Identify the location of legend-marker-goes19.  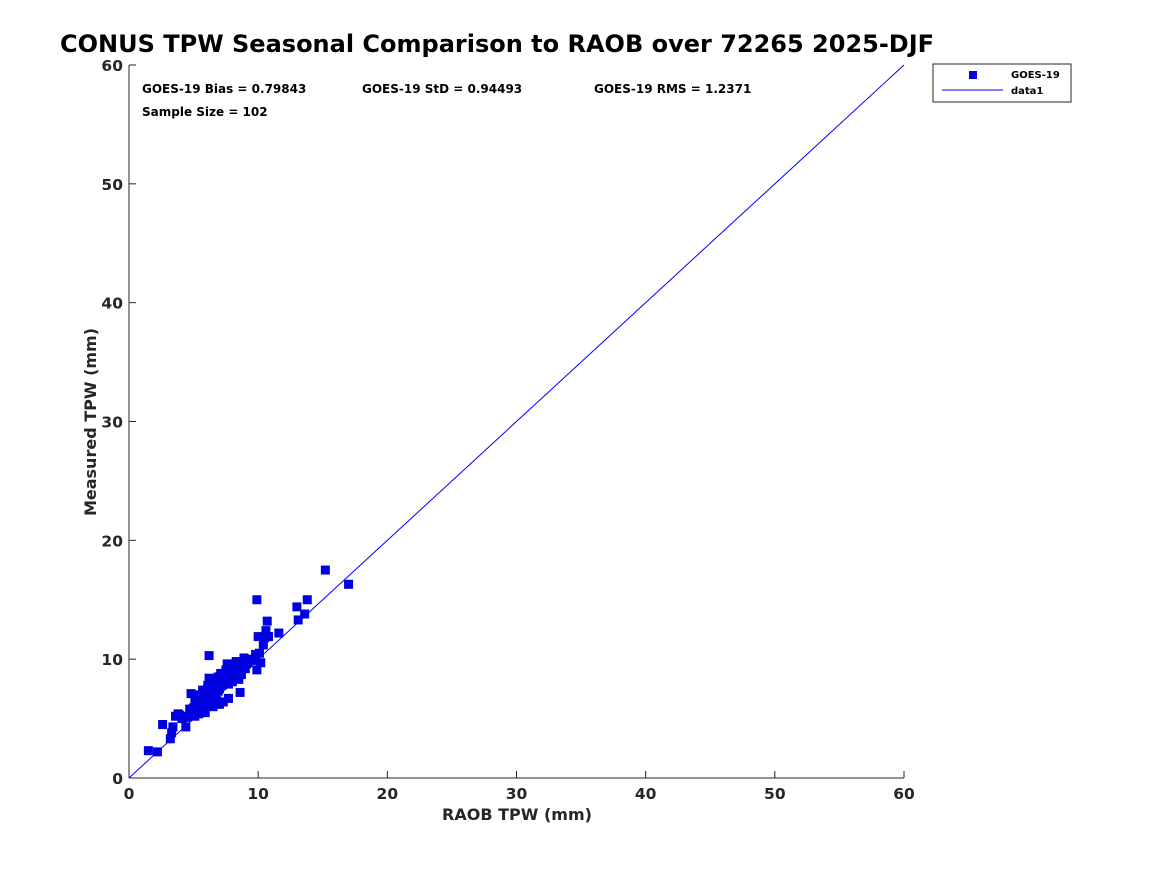
(973, 75).